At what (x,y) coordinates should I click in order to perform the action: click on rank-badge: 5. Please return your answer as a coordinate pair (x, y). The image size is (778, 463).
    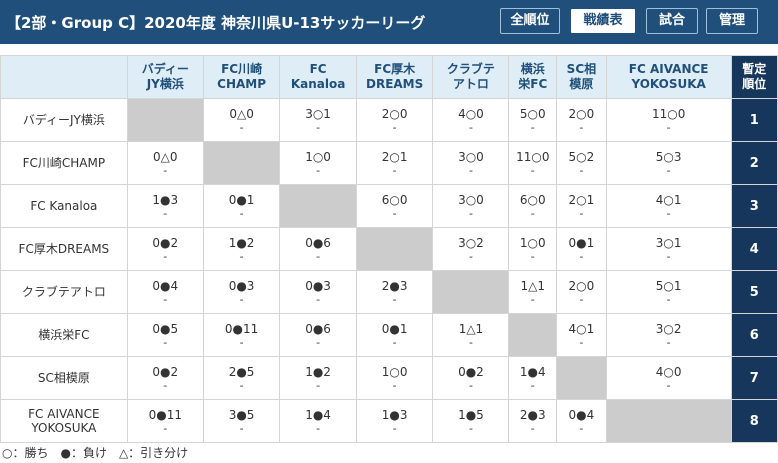
    Looking at the image, I should click on (754, 292).